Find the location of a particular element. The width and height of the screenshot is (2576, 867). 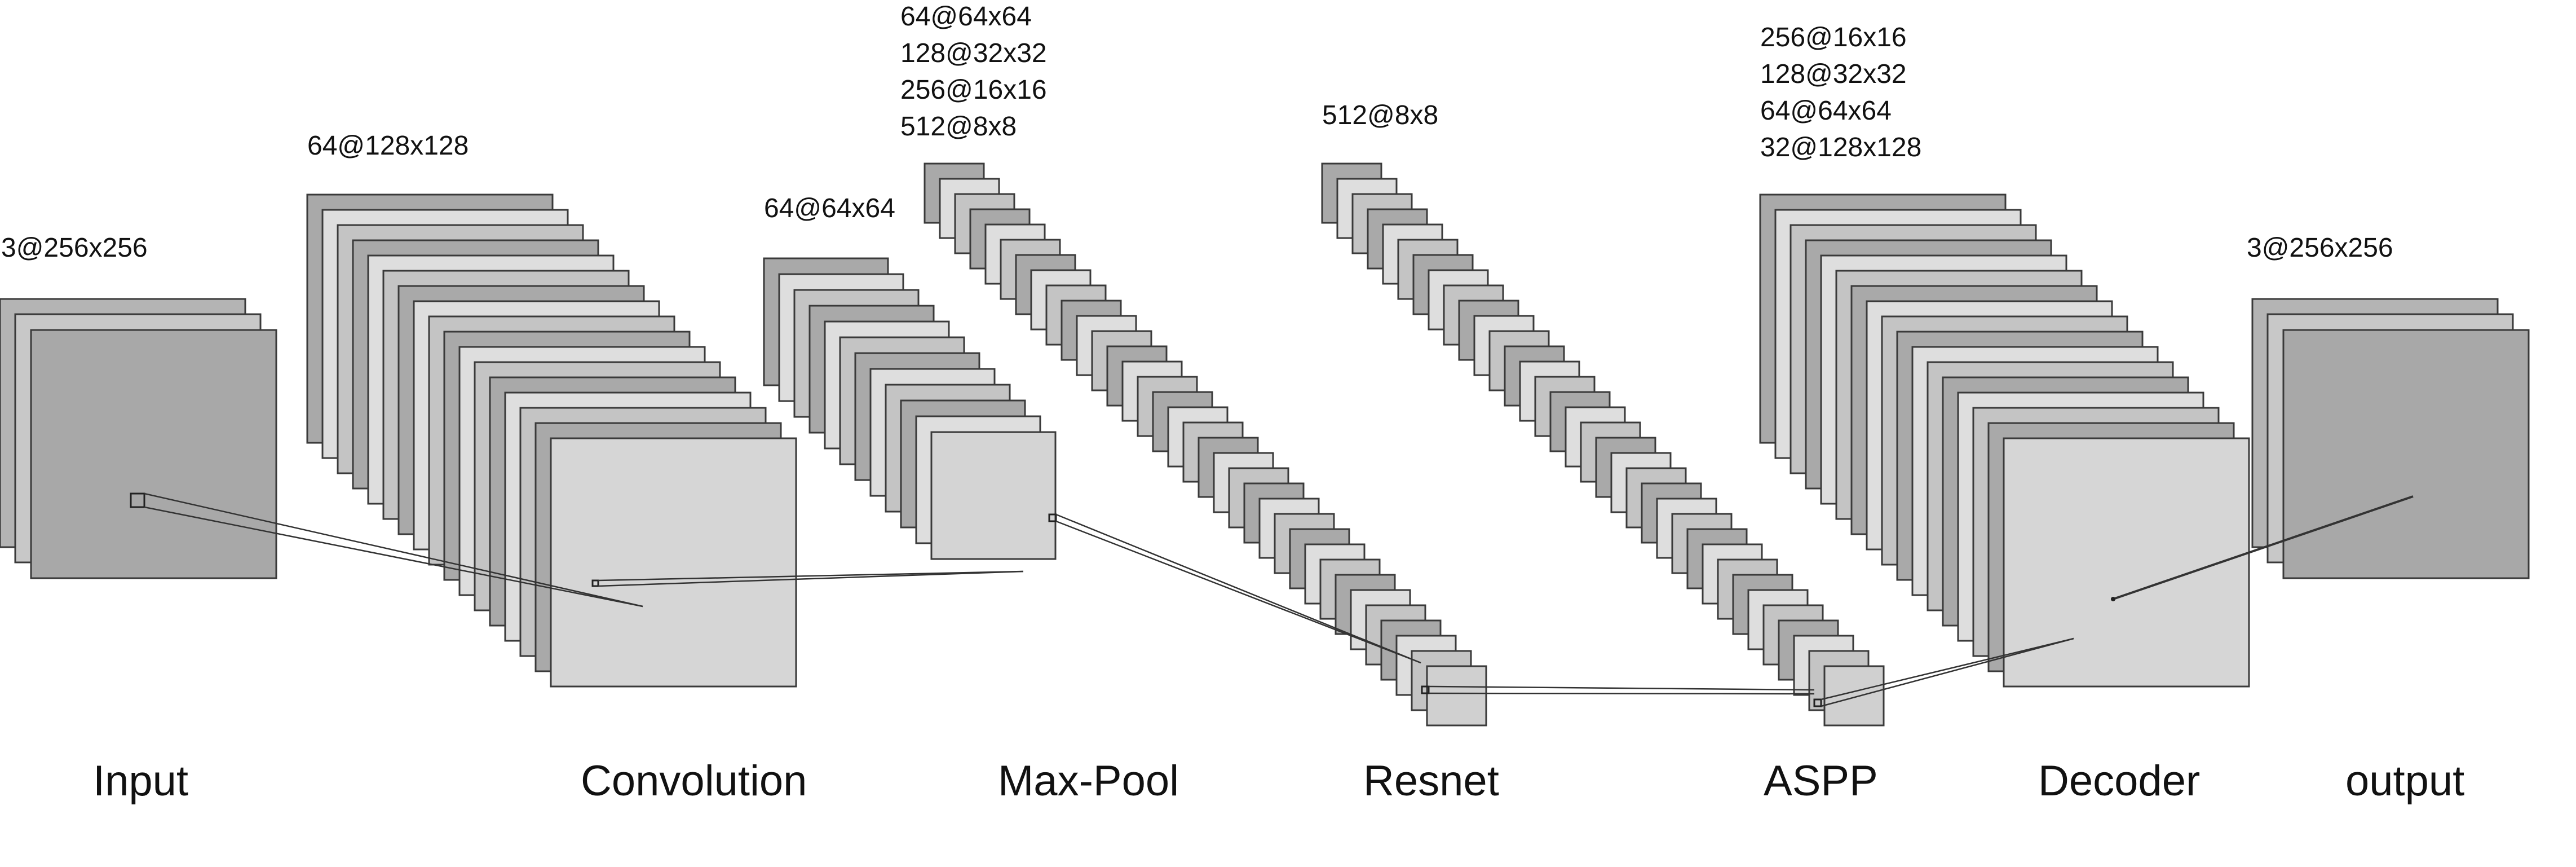

stage-label-resnet: Resnet is located at coordinates (1431, 781).